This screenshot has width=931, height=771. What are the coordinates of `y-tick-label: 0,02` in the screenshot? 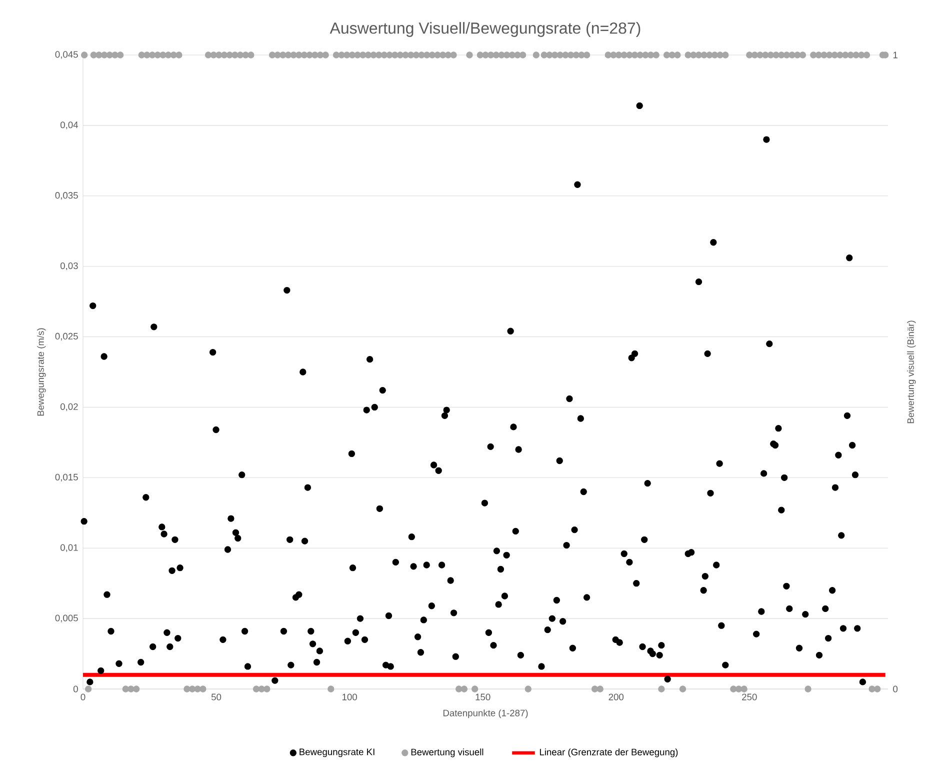 It's located at (69, 407).